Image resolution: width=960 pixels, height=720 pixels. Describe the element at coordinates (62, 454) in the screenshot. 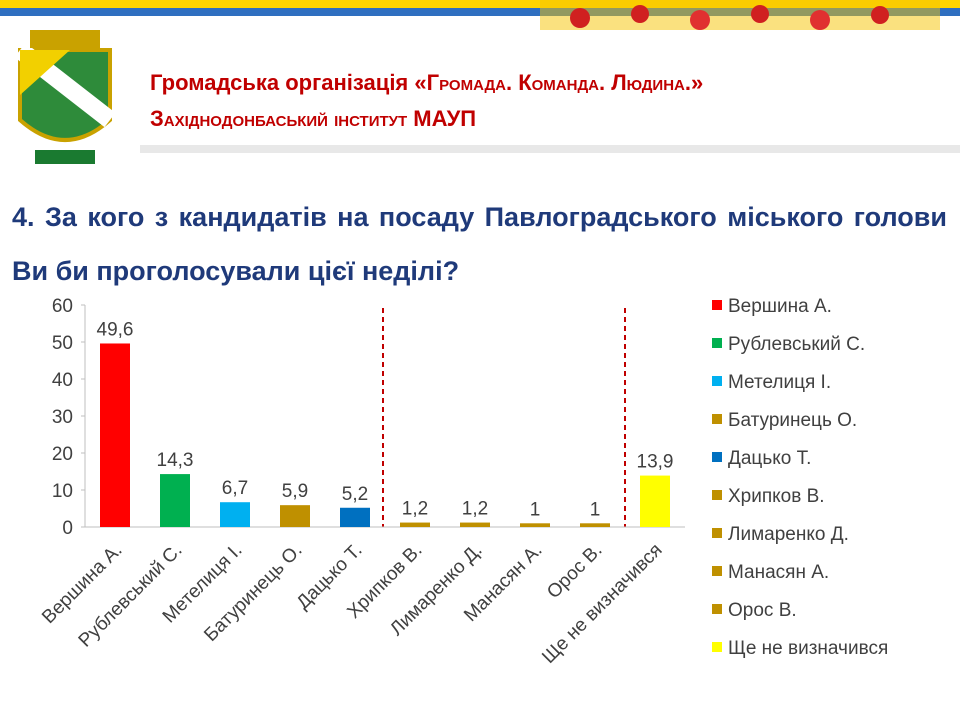

I see `y-tick-label: 20` at that location.